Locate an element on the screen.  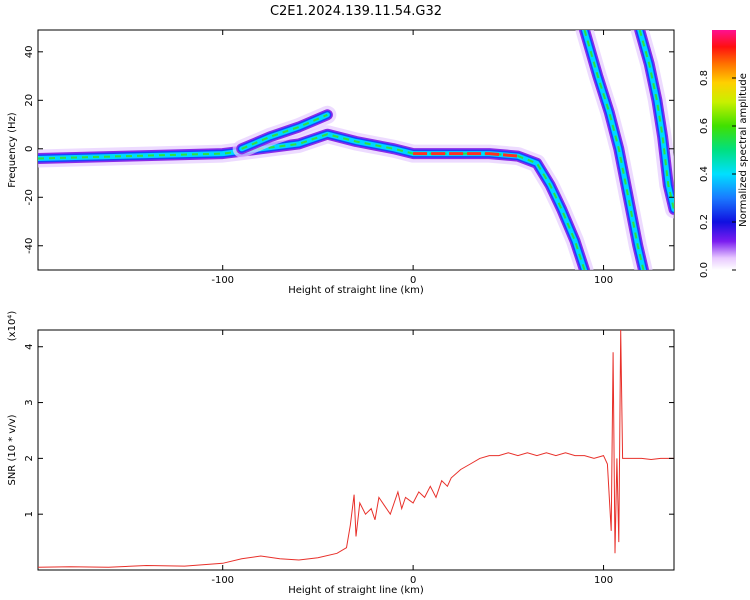
spectrogram-x-tick-label: 0 is located at coordinates (413, 280).